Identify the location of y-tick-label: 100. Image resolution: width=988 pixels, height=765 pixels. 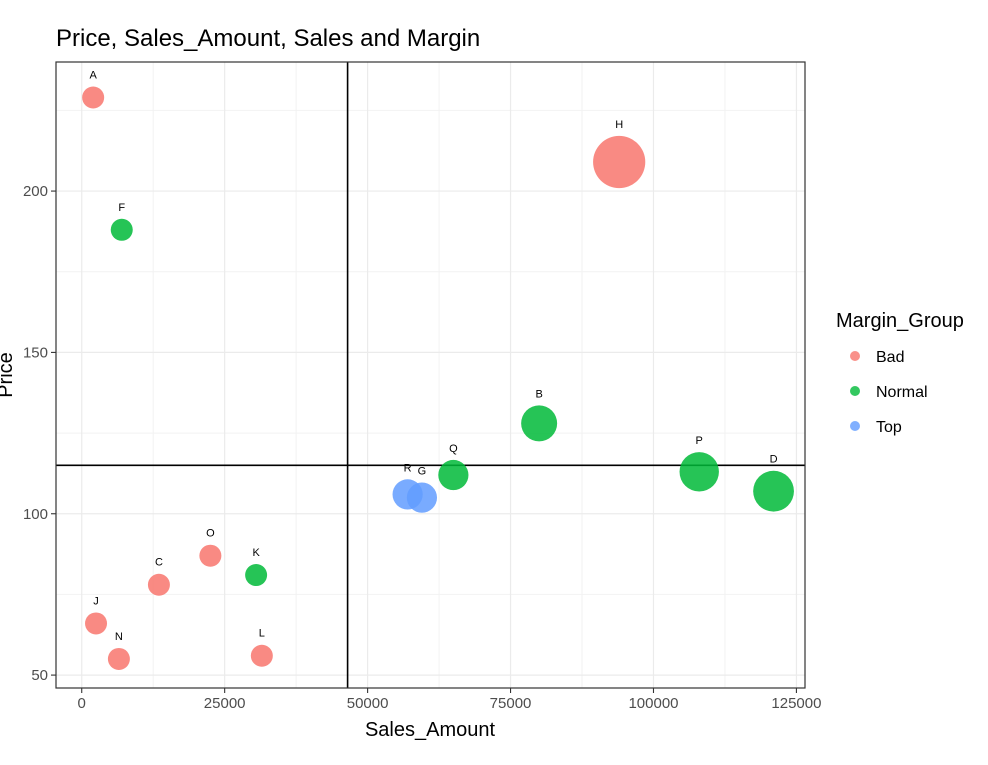
(35, 514).